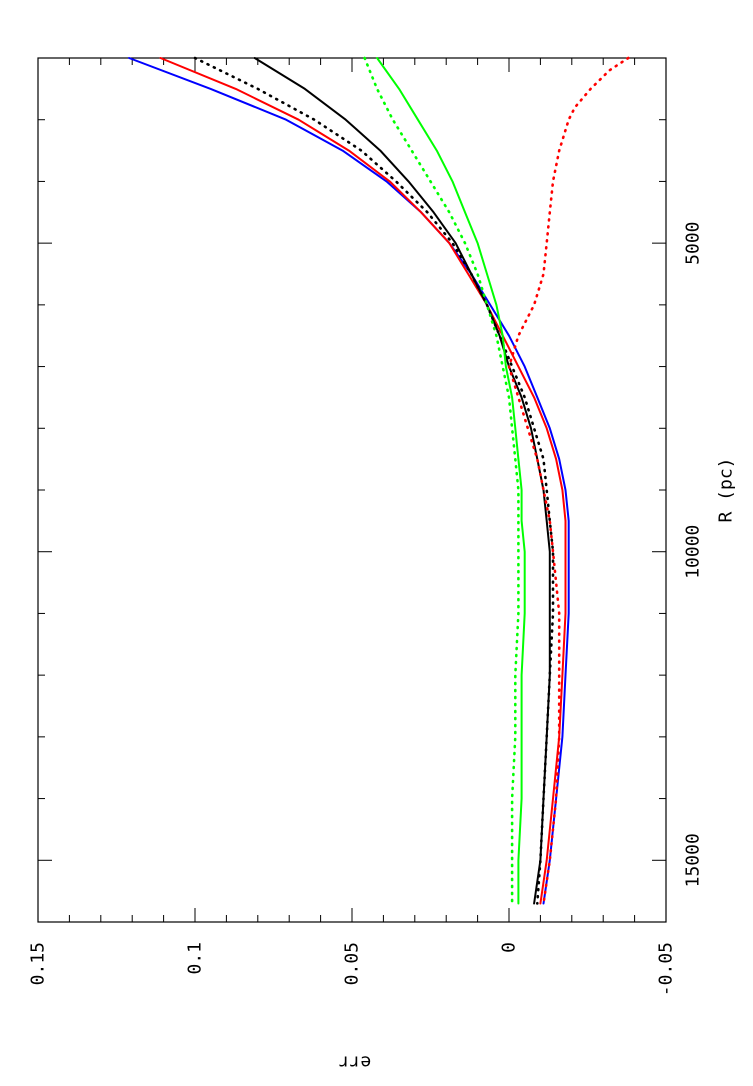  What do you see at coordinates (355, 1062) in the screenshot?
I see `y-axis-label: err` at bounding box center [355, 1062].